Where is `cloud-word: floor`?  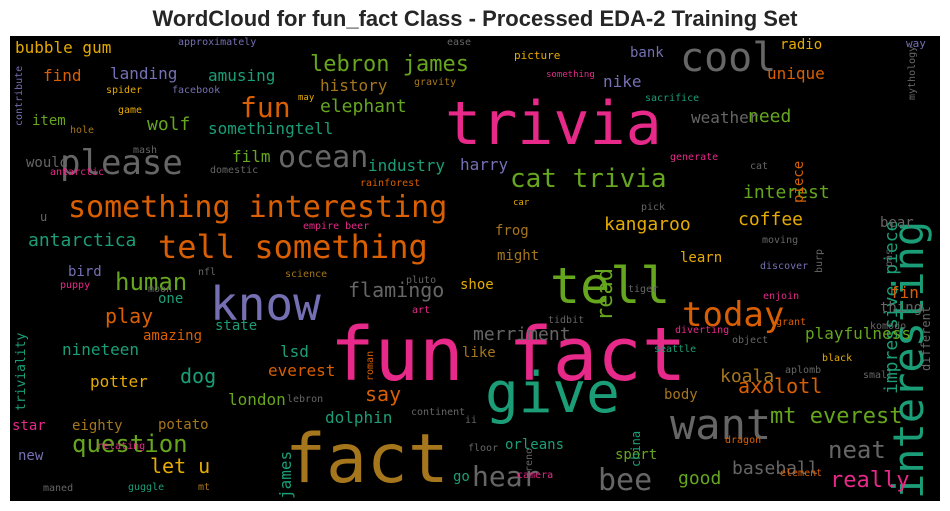
cloud-word: floor is located at coordinates (483, 448).